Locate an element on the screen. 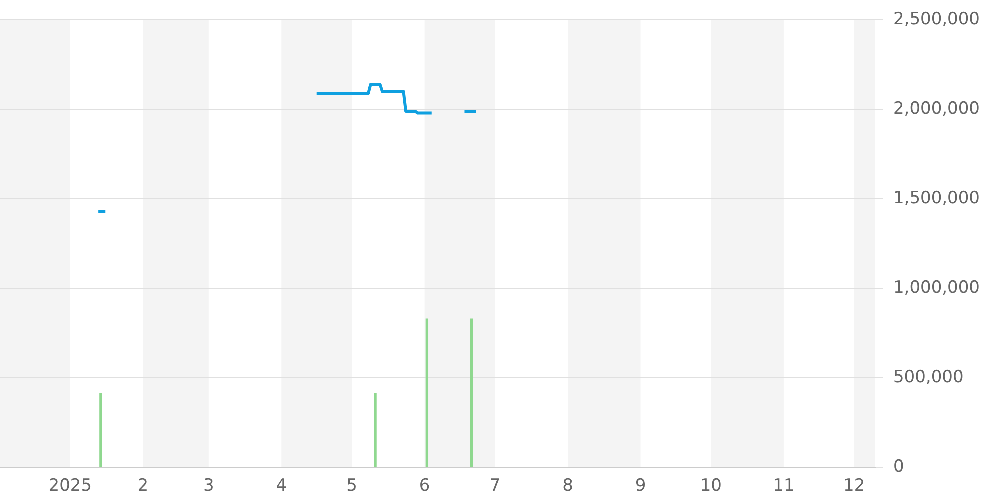 The width and height of the screenshot is (1000, 500). x-tick-label: 9 is located at coordinates (640, 486).